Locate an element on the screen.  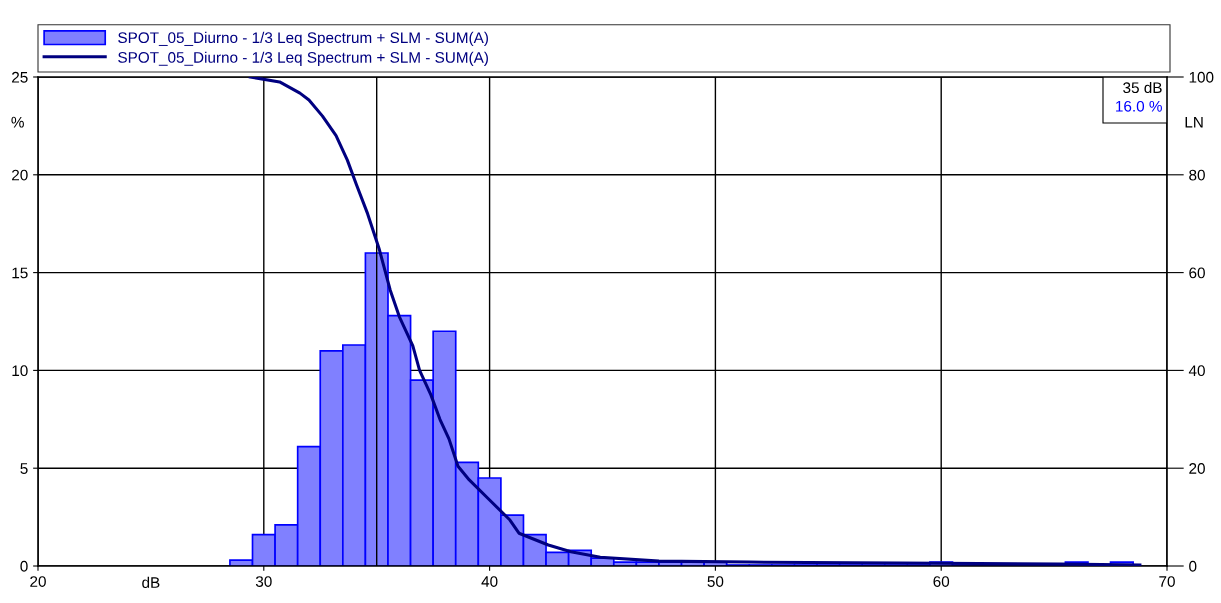
y2-tick-label: 20 is located at coordinates (1197, 468).